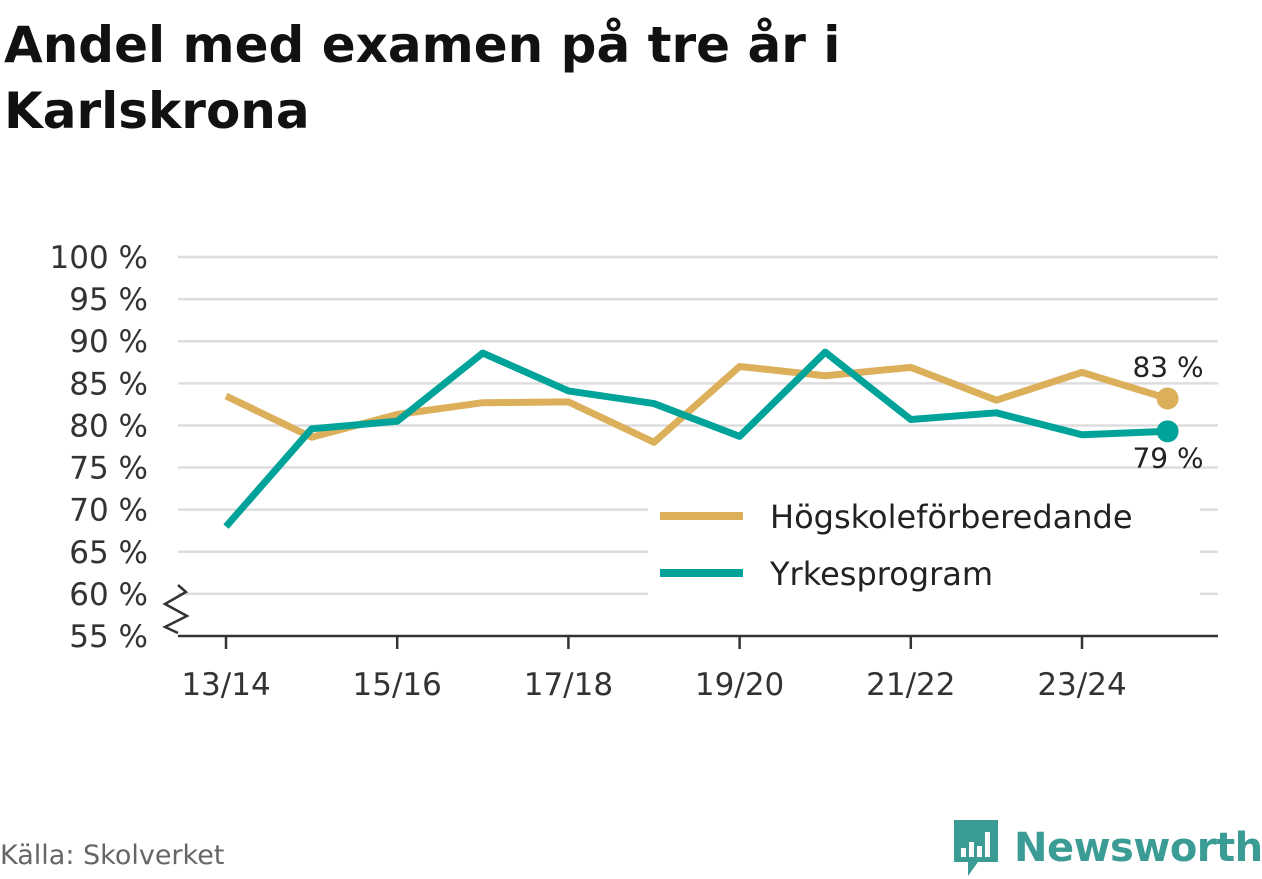 Image resolution: width=1262 pixels, height=879 pixels. I want to click on source-note: Källa: Skolverket, so click(112, 855).